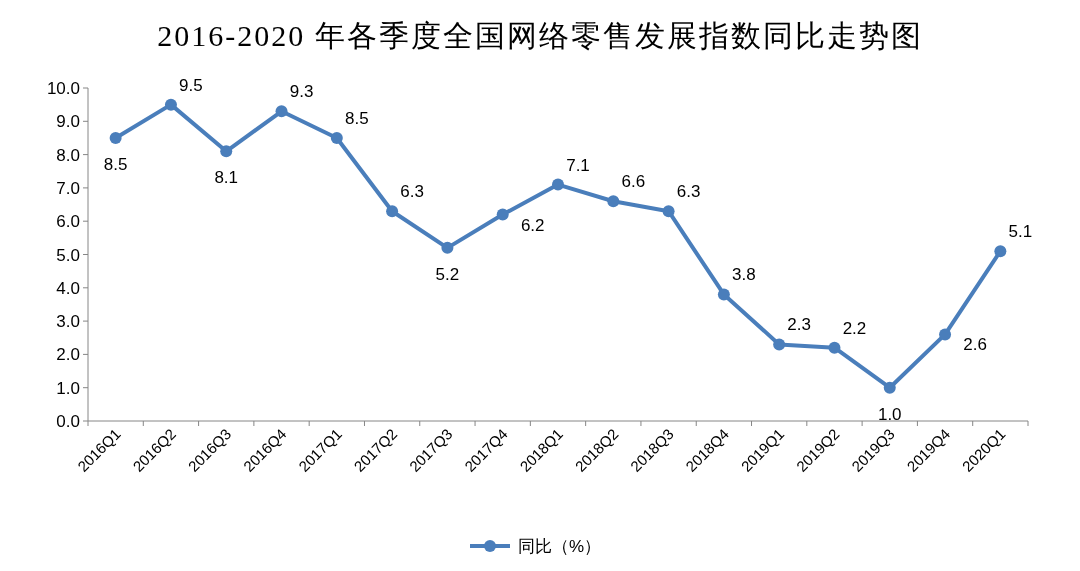 Image resolution: width=1080 pixels, height=571 pixels. Describe the element at coordinates (68, 155) in the screenshot. I see `y-tick-label: 8.0` at that location.